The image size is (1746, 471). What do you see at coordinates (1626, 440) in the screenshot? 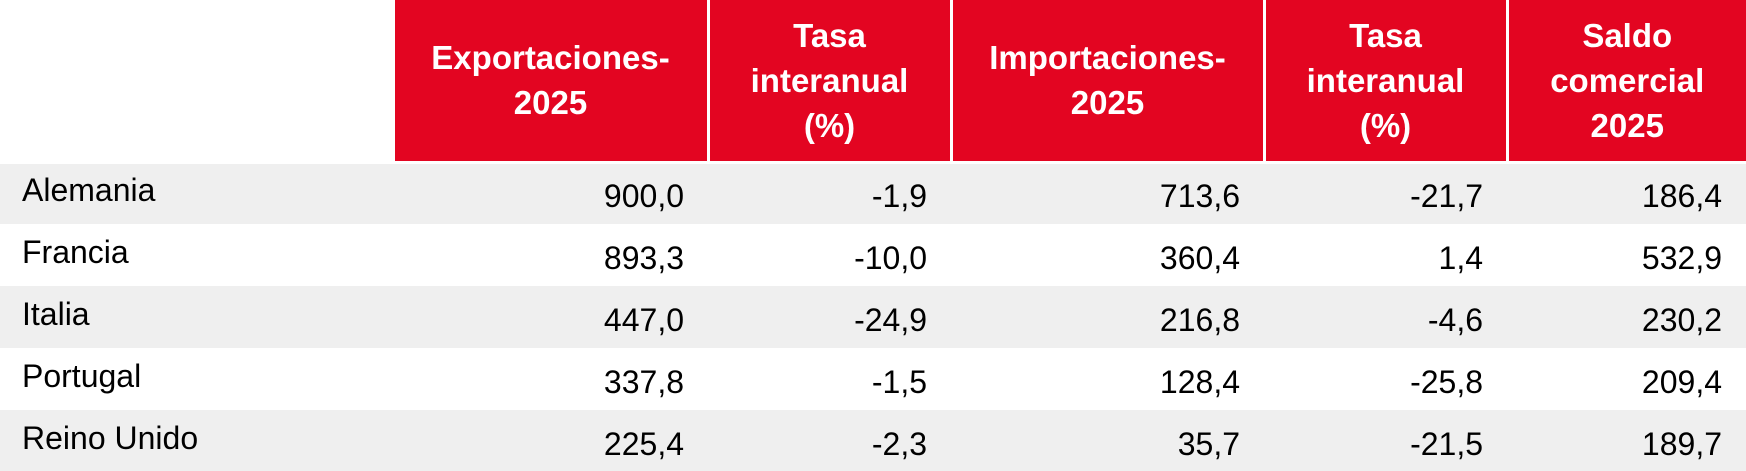
I see `balance-cell: 189,7` at bounding box center [1626, 440].